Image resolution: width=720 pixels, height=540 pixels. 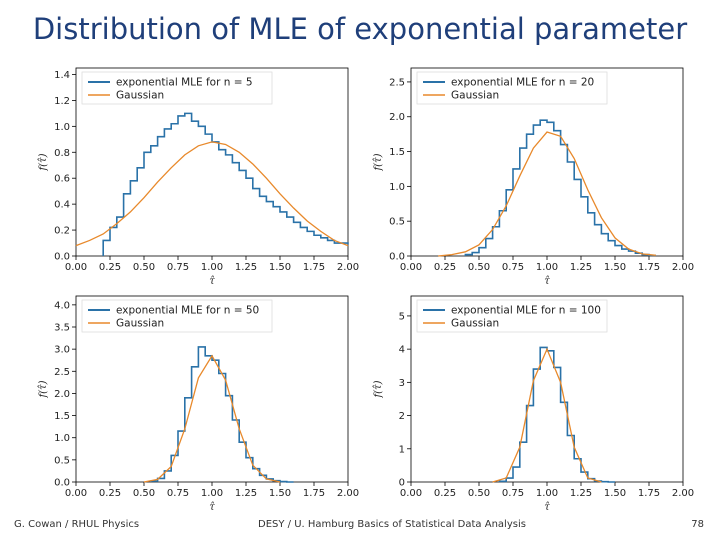 What do you see at coordinates (62, 75) in the screenshot?
I see `y-tick-label: 1.4` at bounding box center [62, 75].